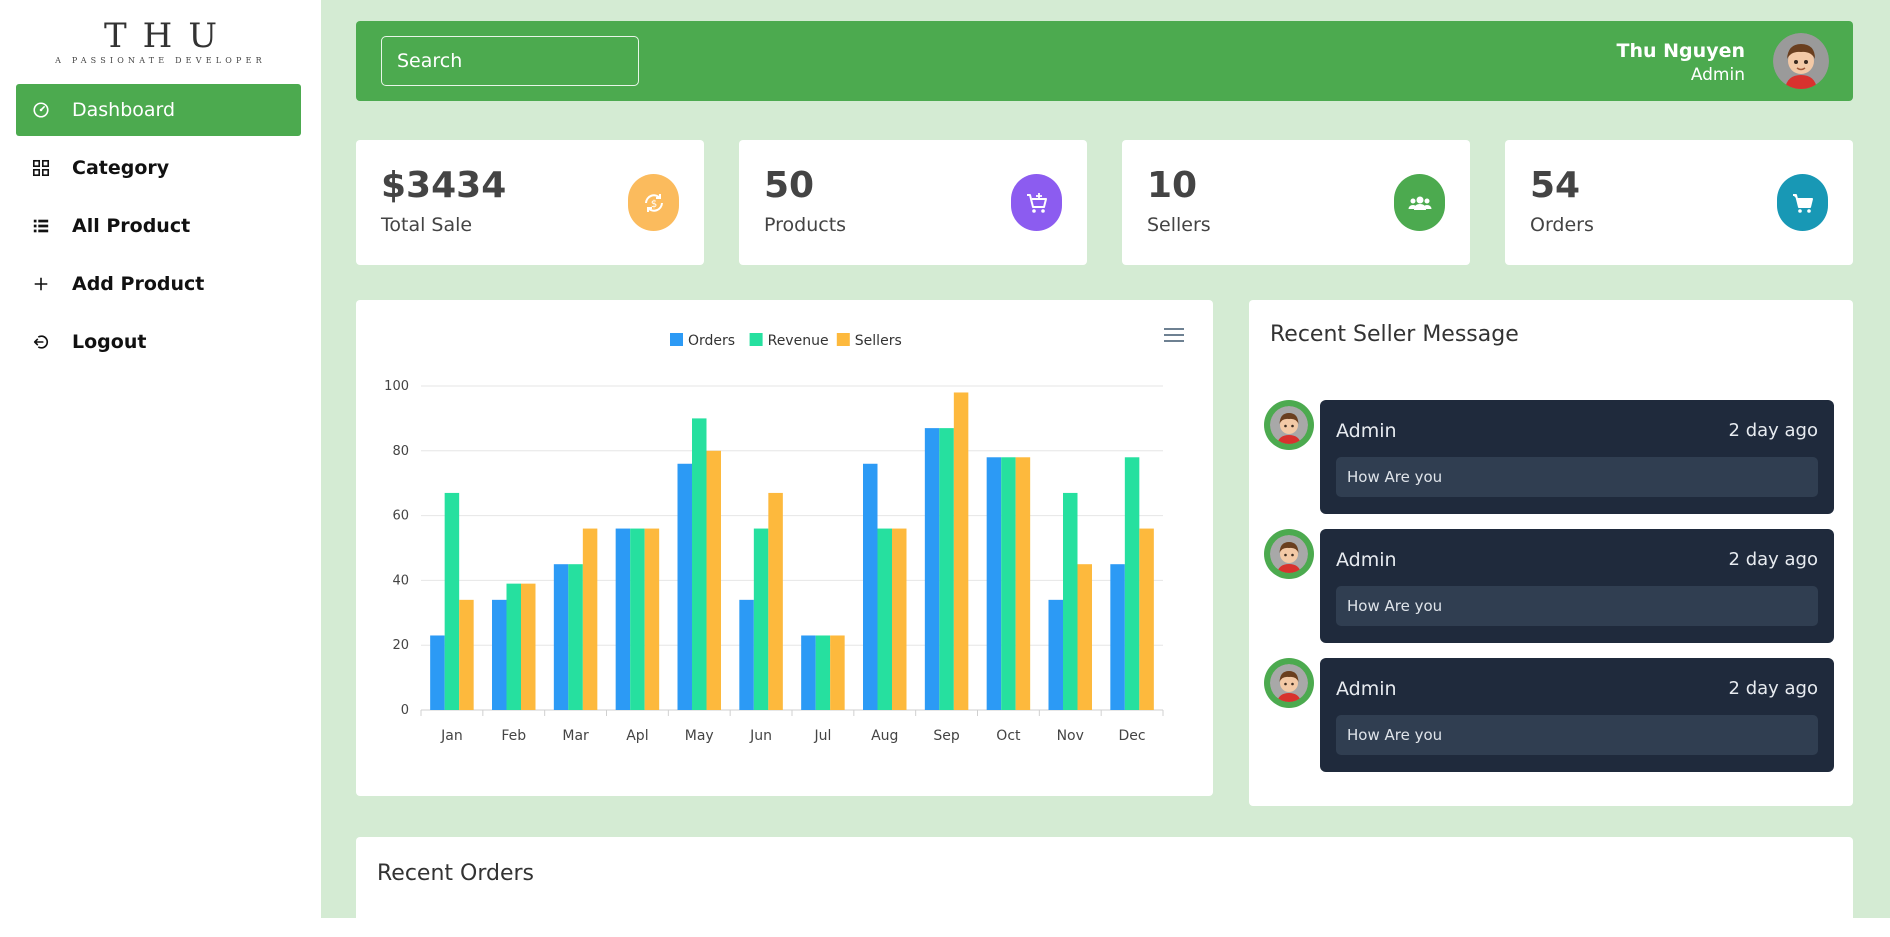 The width and height of the screenshot is (1890, 937). Describe the element at coordinates (138, 284) in the screenshot. I see `sidebar-item-label: Add Product` at that location.